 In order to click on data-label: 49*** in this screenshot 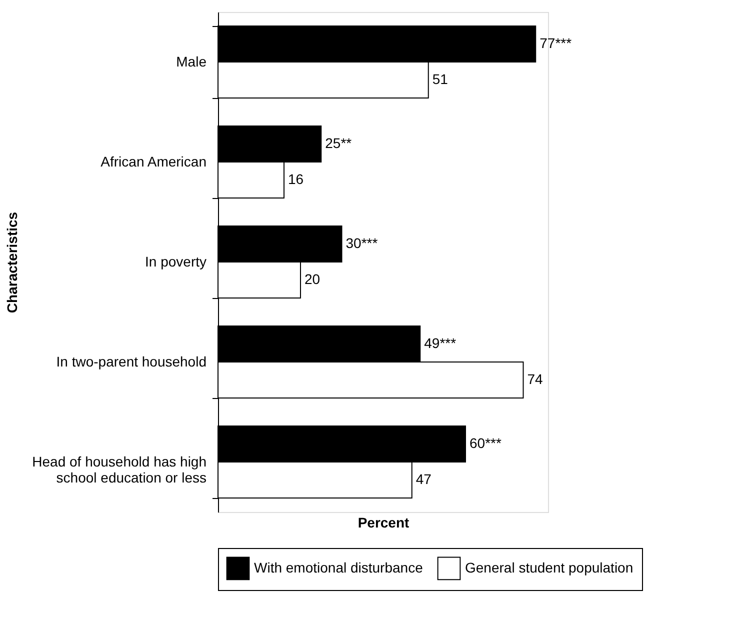, I will do `click(440, 343)`.